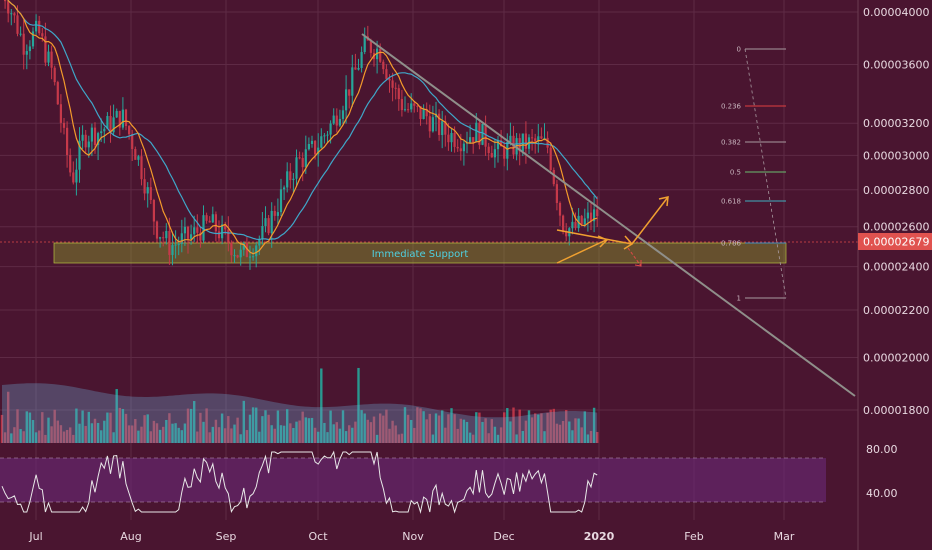 This screenshot has height=550, width=932. What do you see at coordinates (754, 174) in the screenshot?
I see `fib-retracement: 0 0.236 0.382 0.5 0.618 0.786 1` at bounding box center [754, 174].